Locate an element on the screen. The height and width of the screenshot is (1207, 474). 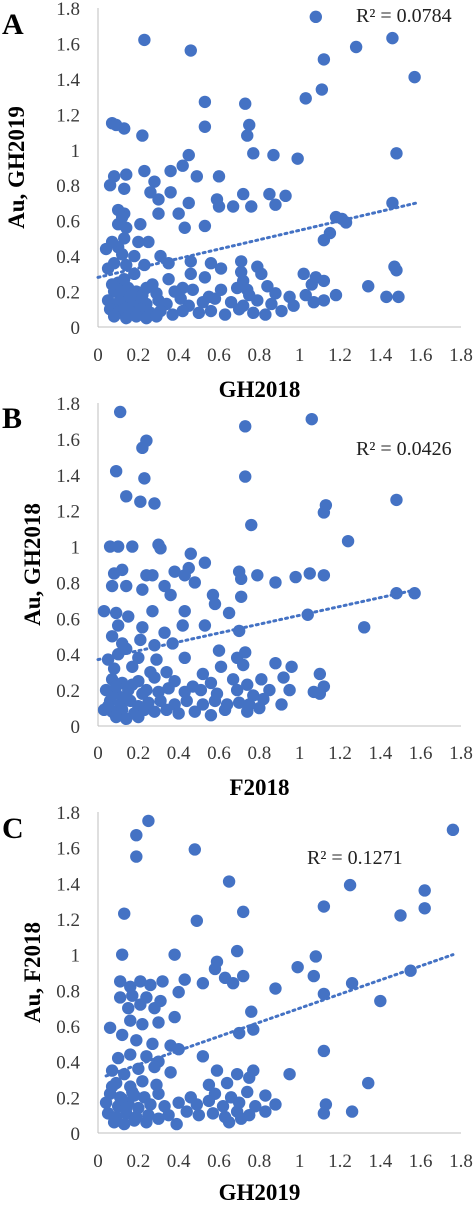
y-tick-label: 0 is located at coordinates (76, 727).